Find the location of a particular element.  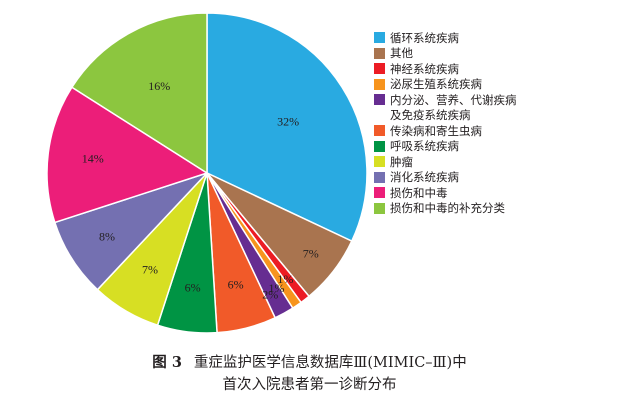

legend-label-1: 循环系统疾病 is located at coordinates (424, 37).